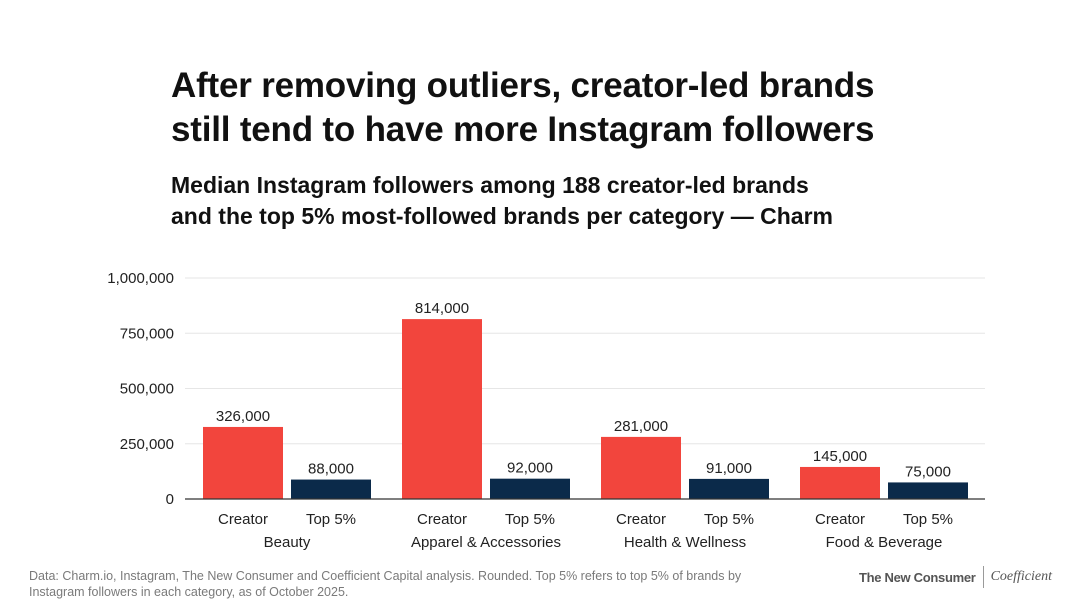  I want to click on data-label: 92,000, so click(530, 468).